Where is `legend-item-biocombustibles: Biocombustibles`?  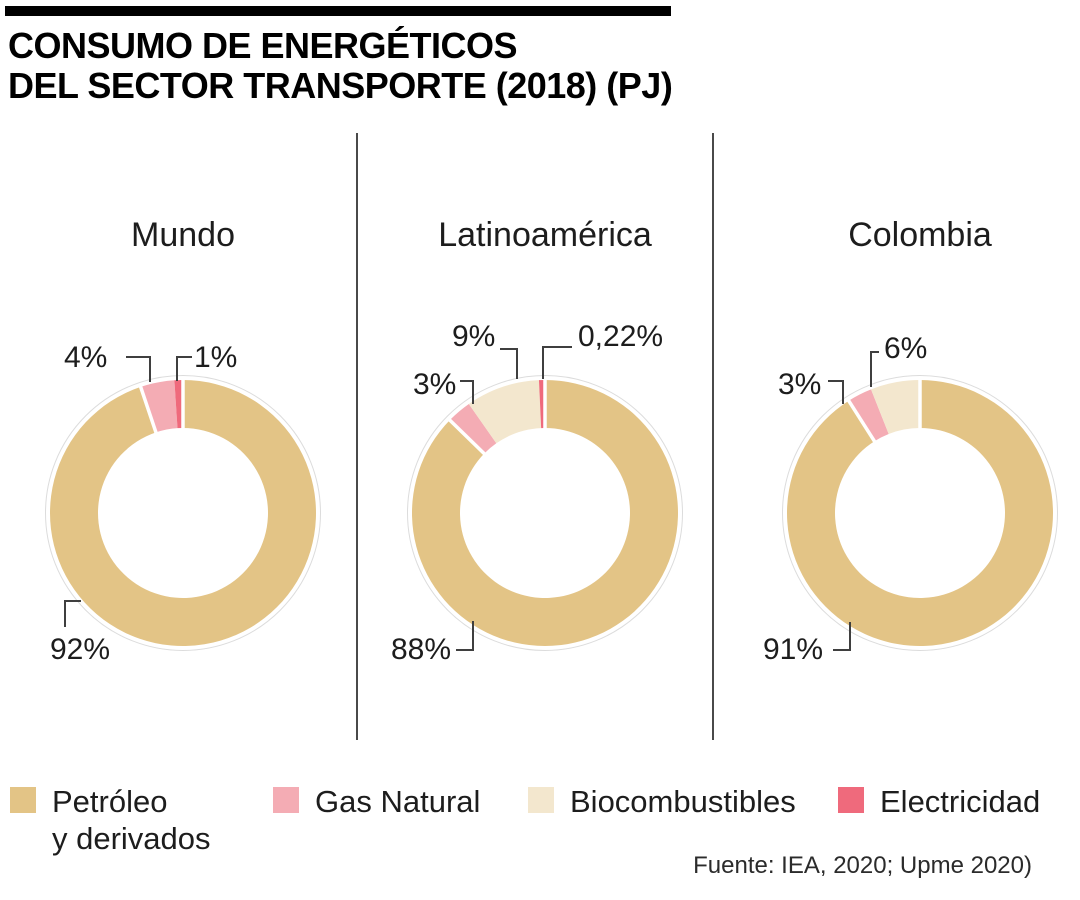
legend-item-biocombustibles: Biocombustibles is located at coordinates (662, 801).